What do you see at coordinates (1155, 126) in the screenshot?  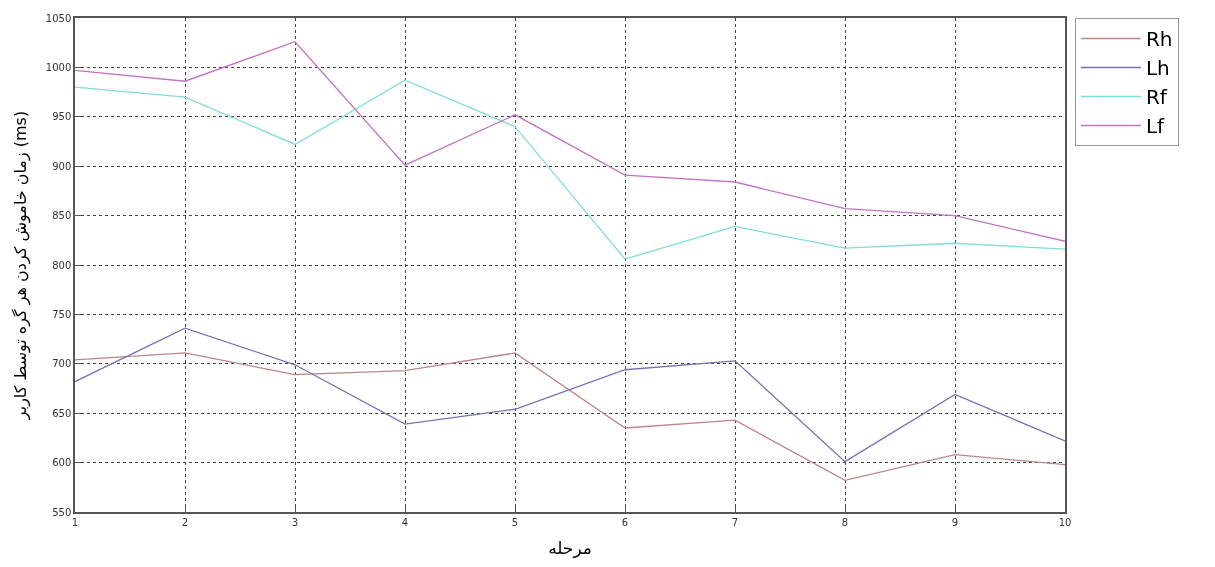 I see `legend-label: Lf` at bounding box center [1155, 126].